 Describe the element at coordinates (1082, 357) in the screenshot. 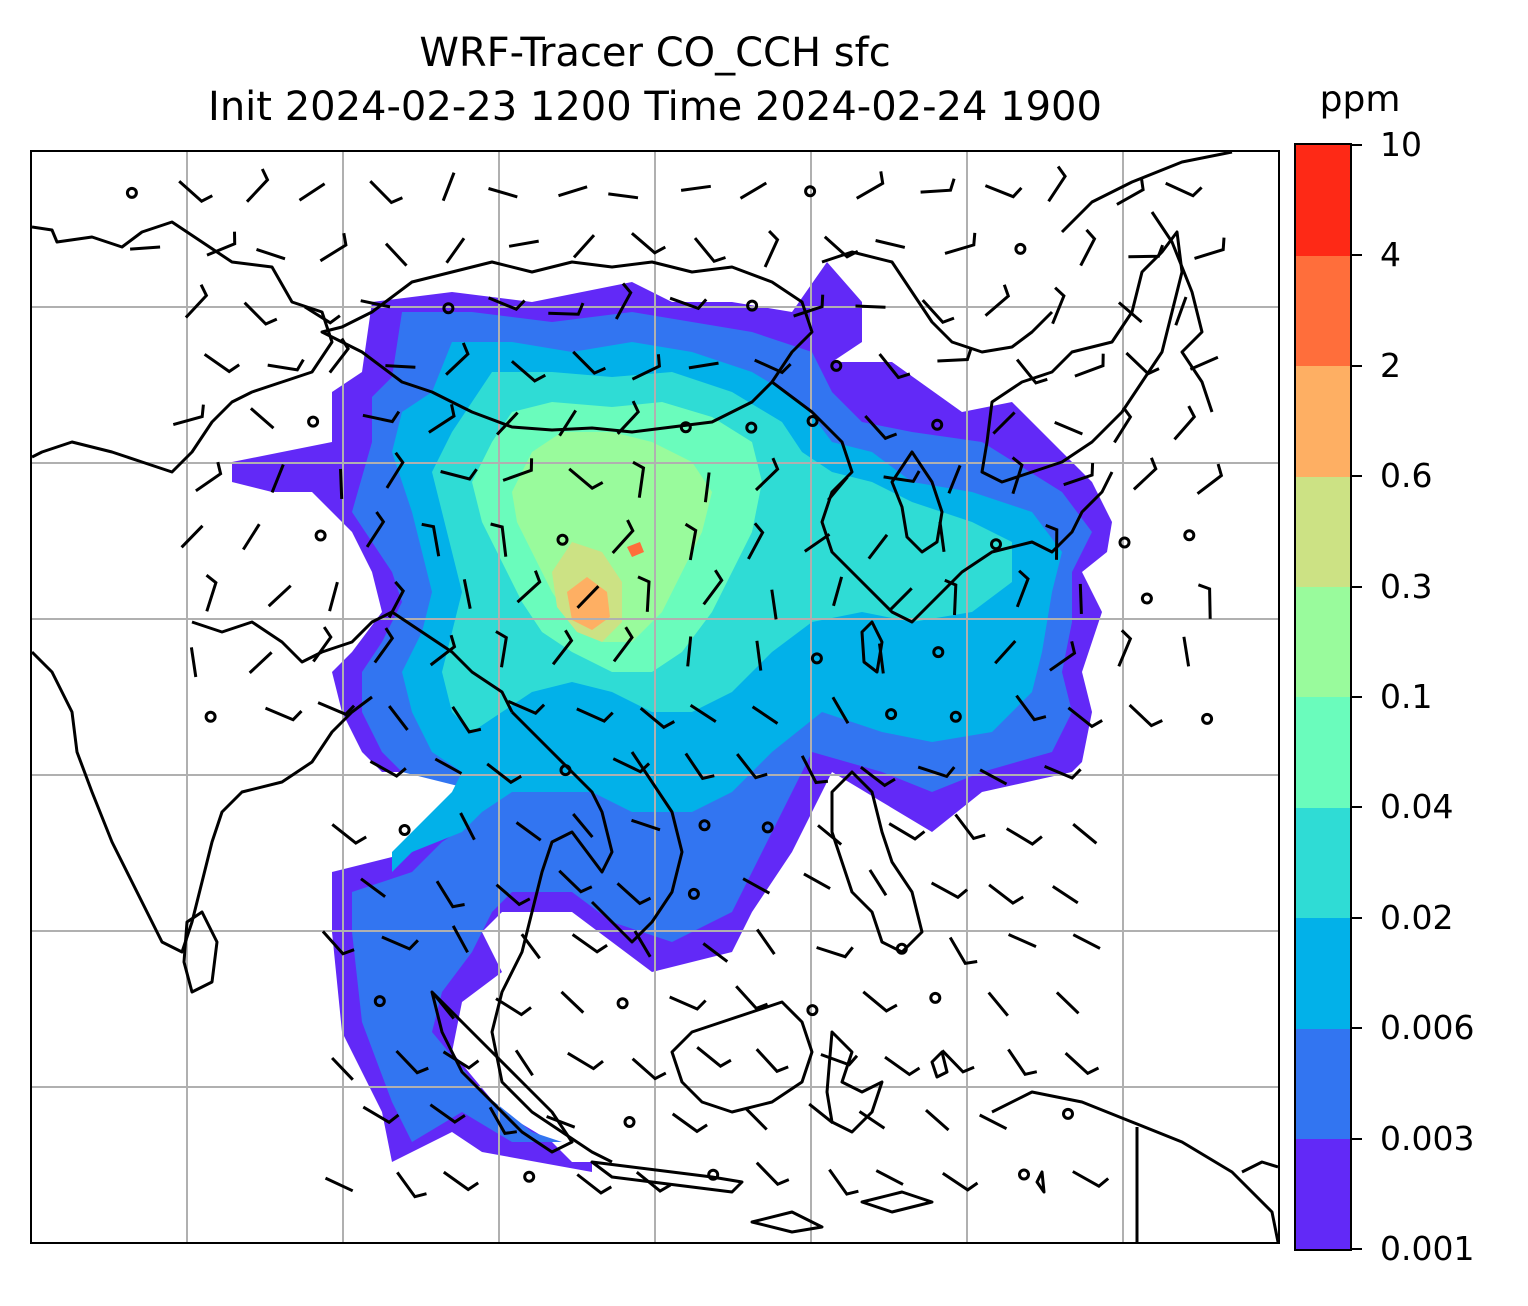

I see `coastline-japan` at that location.